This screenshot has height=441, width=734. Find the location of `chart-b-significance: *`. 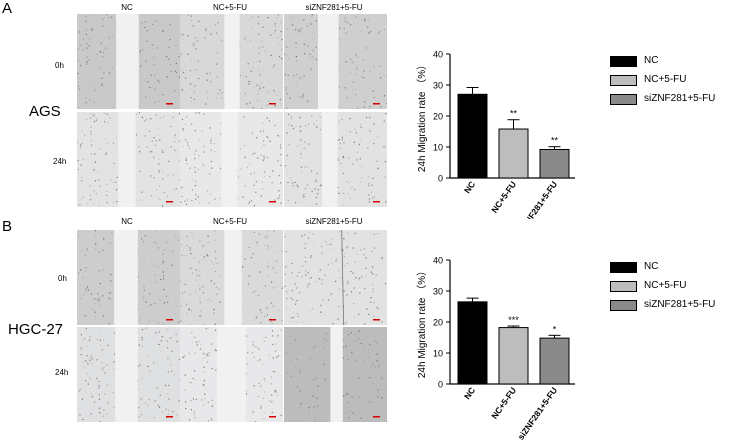

chart-b-significance: * is located at coordinates (555, 329).